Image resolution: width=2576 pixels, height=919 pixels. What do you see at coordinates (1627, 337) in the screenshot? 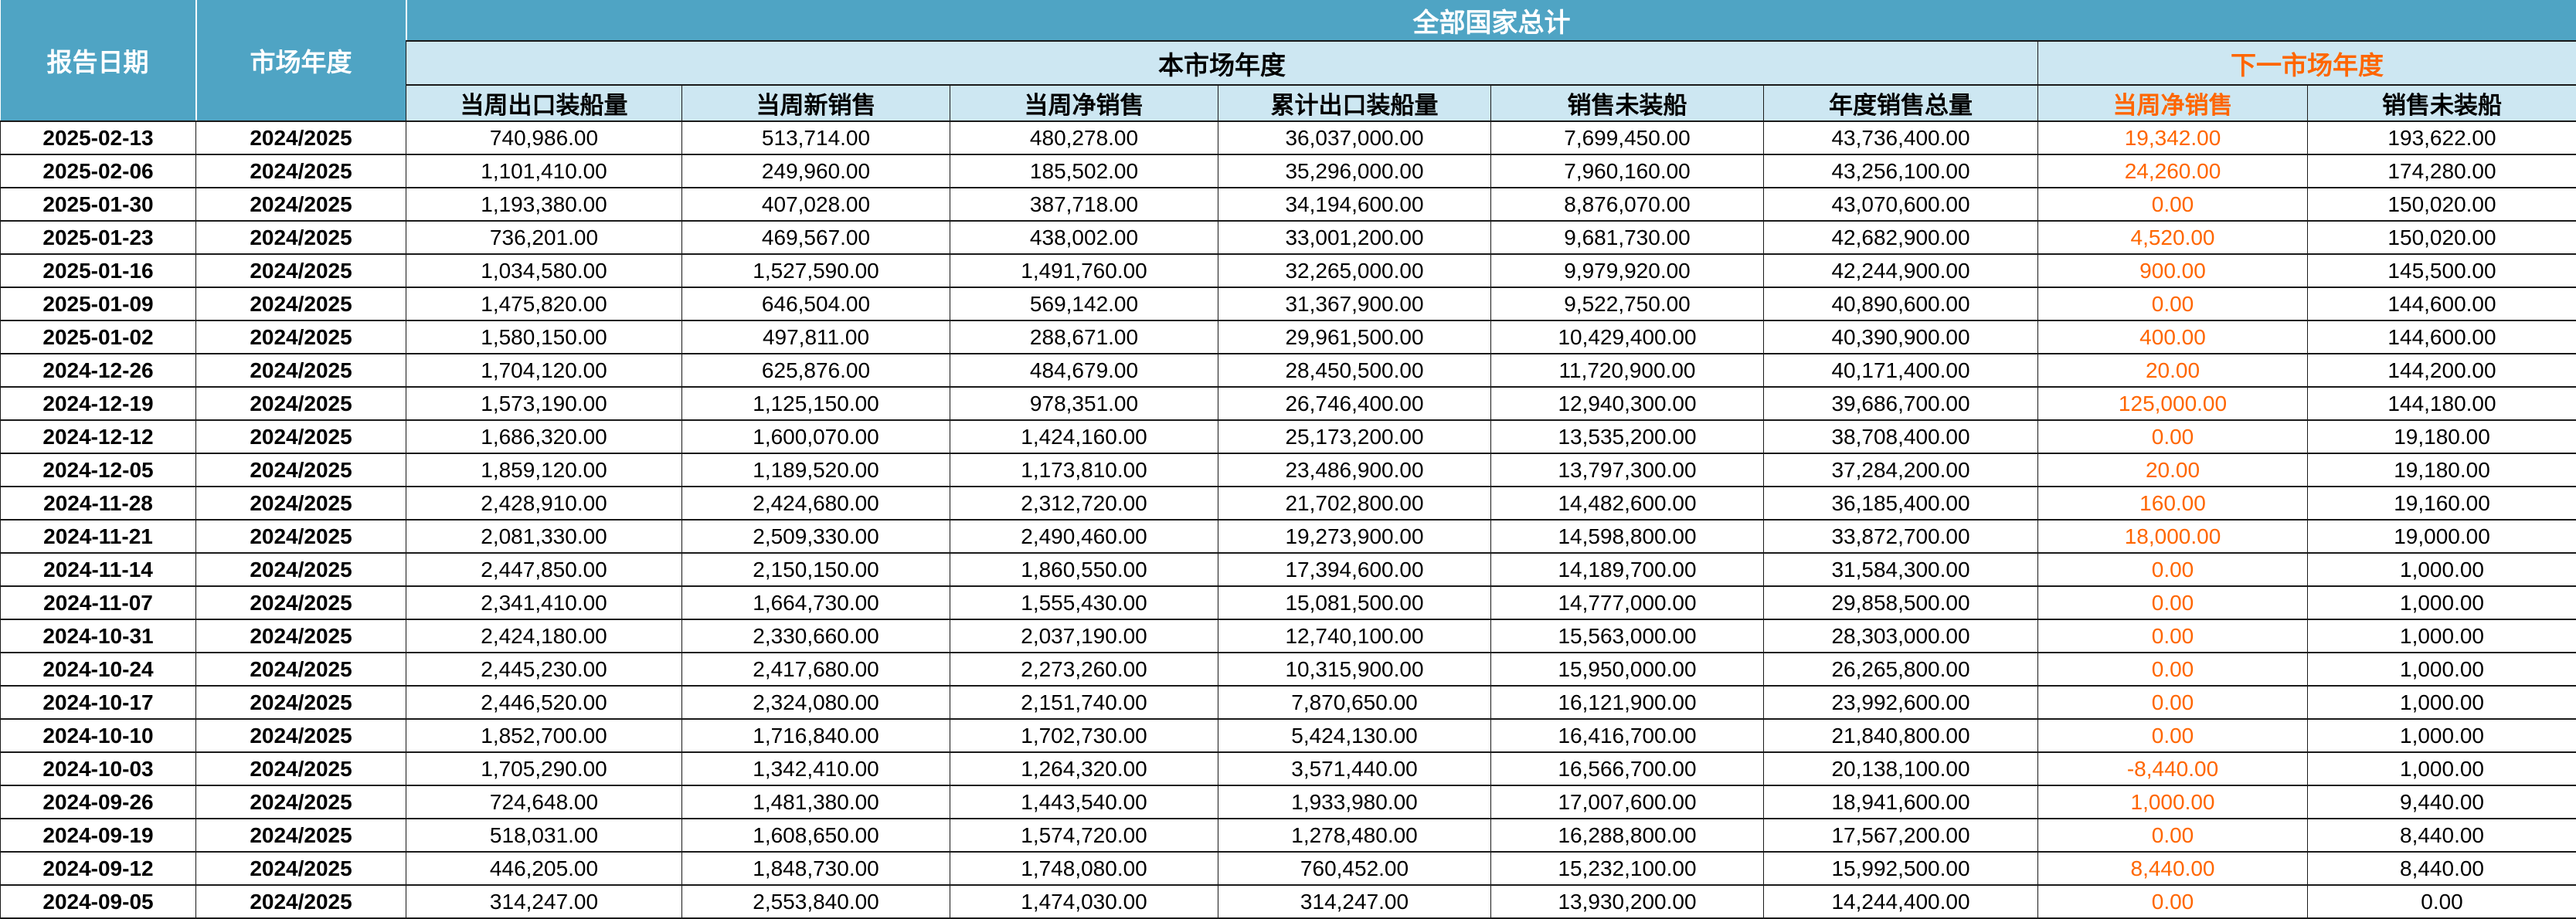
I see `cell-value: 10,429,400.00` at bounding box center [1627, 337].